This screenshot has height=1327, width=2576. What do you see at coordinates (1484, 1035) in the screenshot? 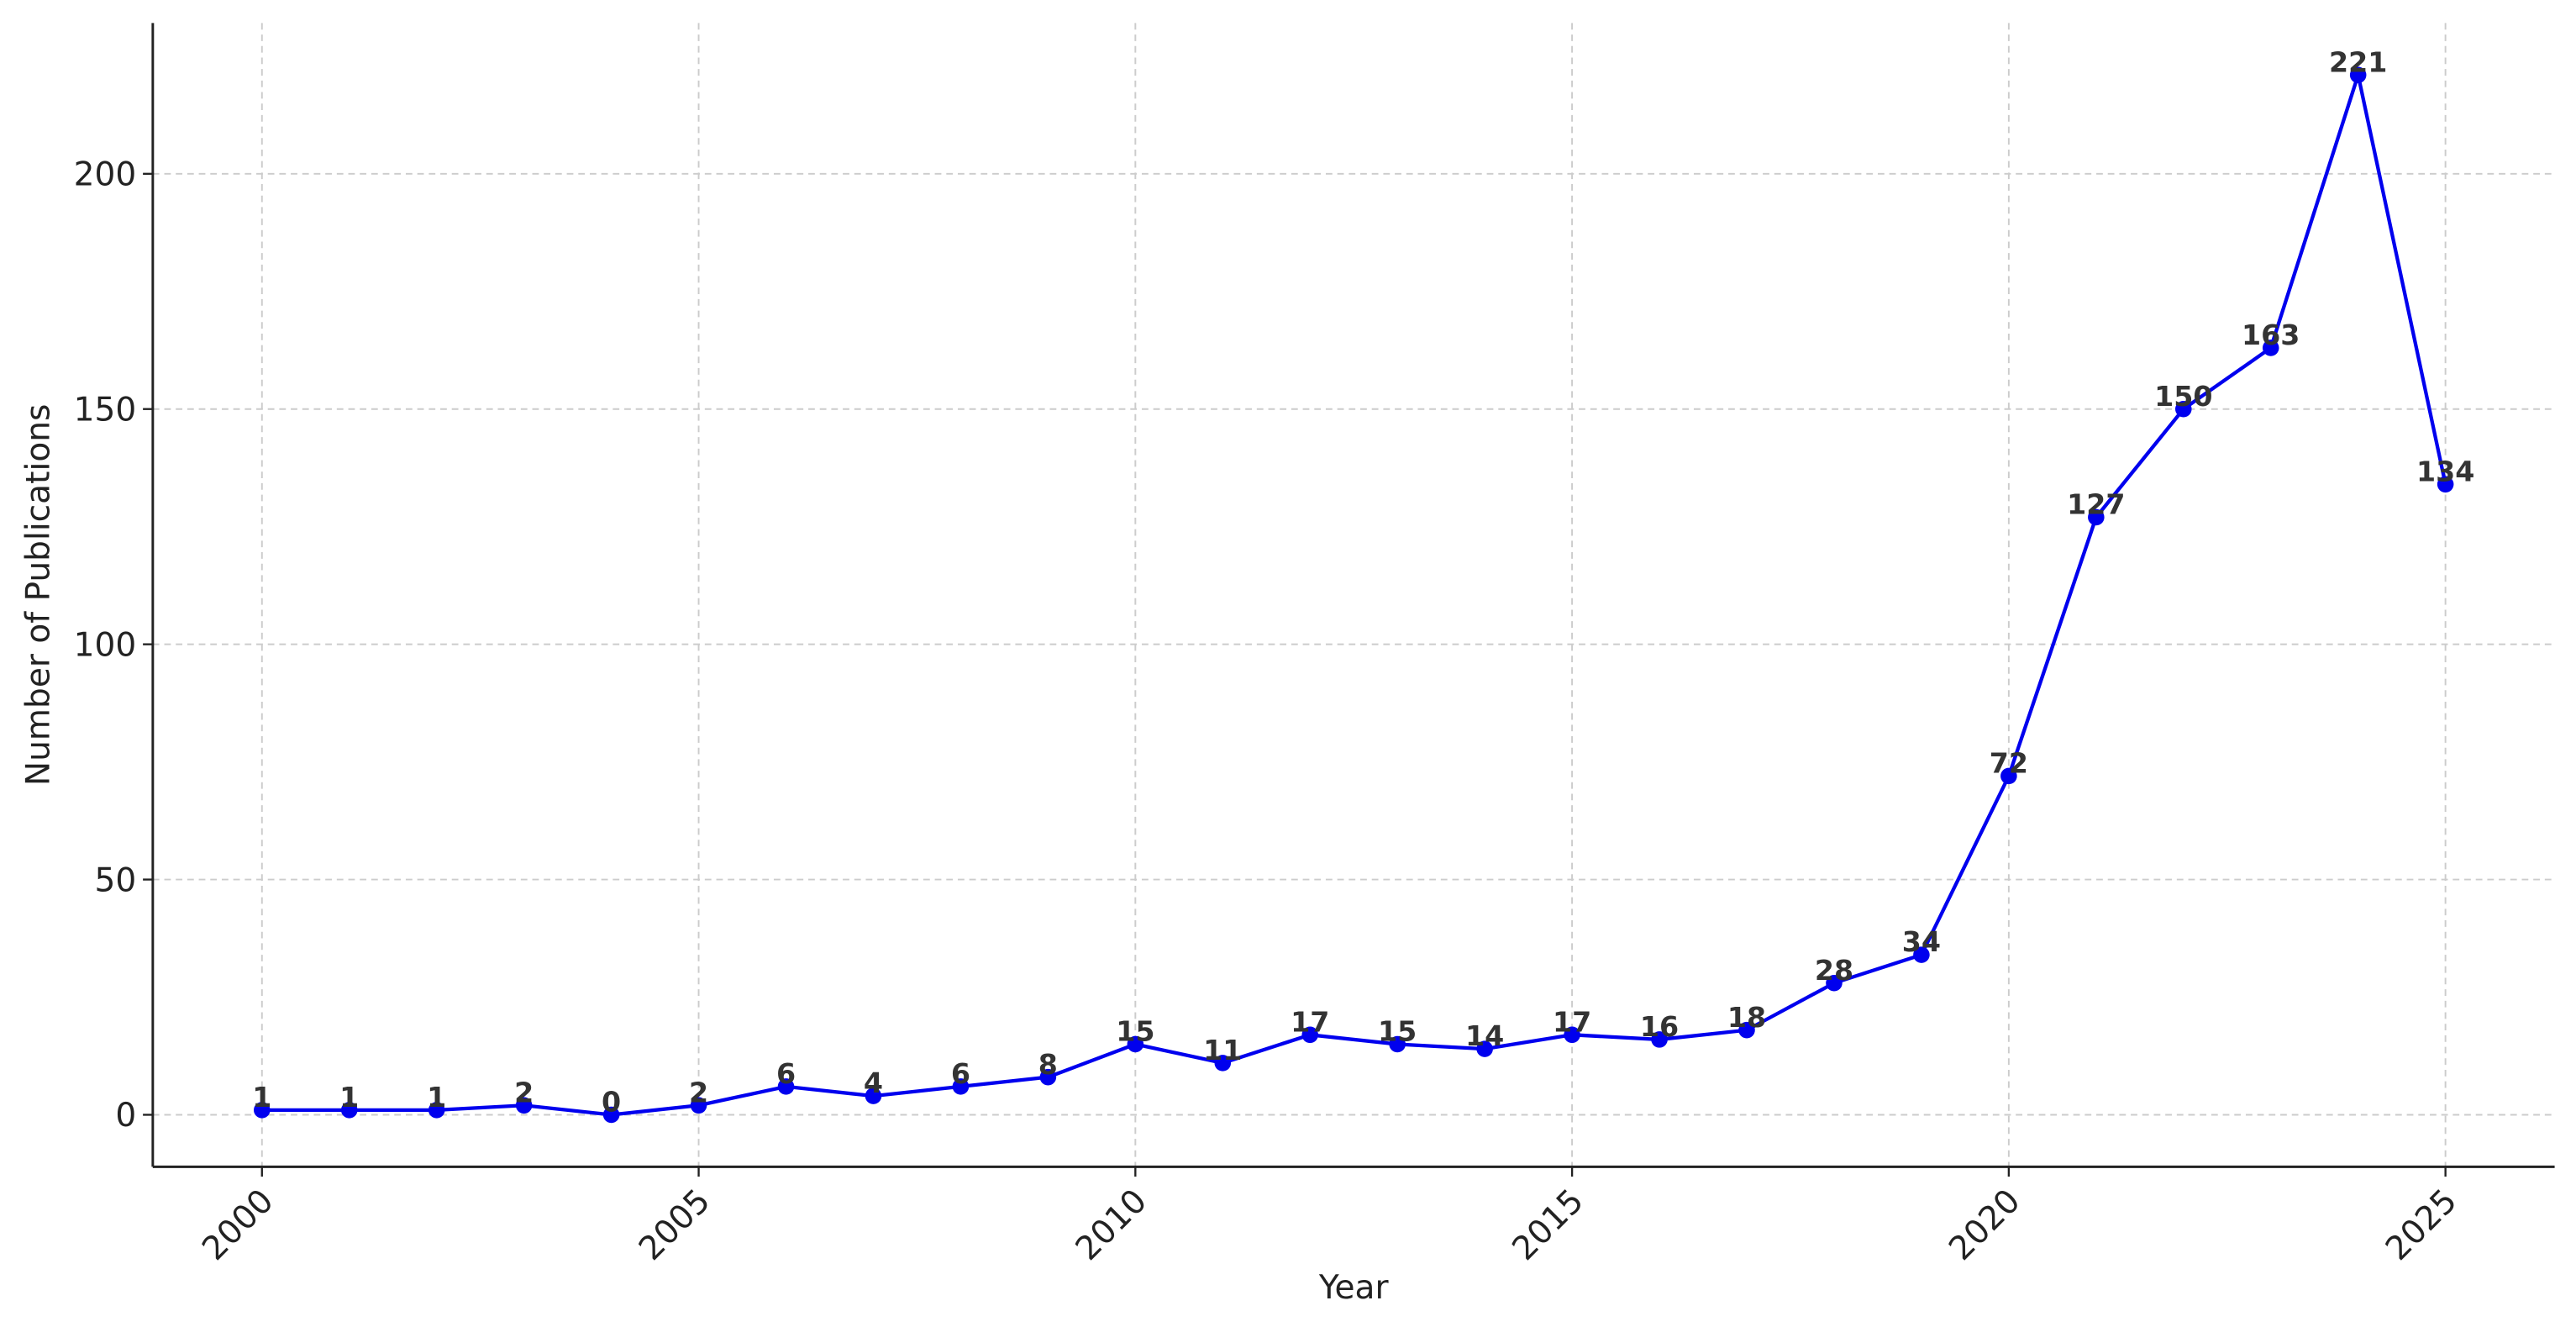
I see `value-label: 14` at bounding box center [1484, 1035].